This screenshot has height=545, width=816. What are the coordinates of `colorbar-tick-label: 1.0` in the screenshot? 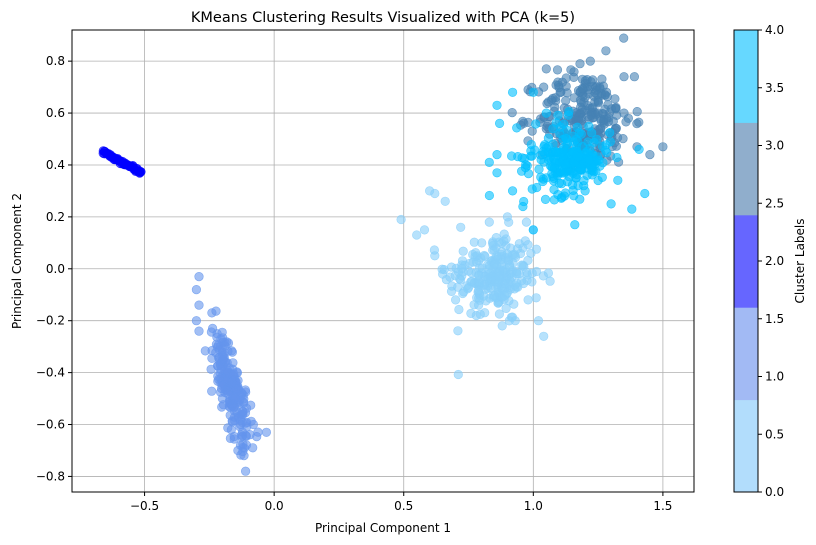 It's located at (774, 377).